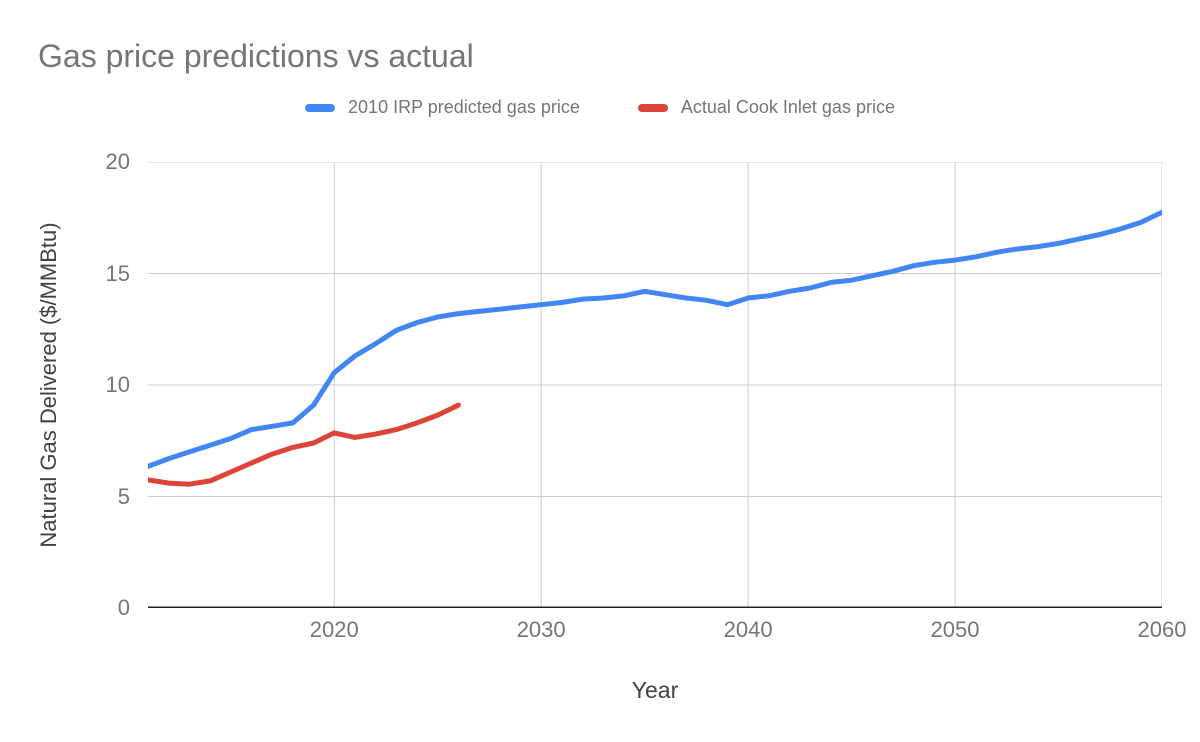 The height and width of the screenshot is (742, 1200). What do you see at coordinates (748, 629) in the screenshot?
I see `x-tick-label: 2040` at bounding box center [748, 629].